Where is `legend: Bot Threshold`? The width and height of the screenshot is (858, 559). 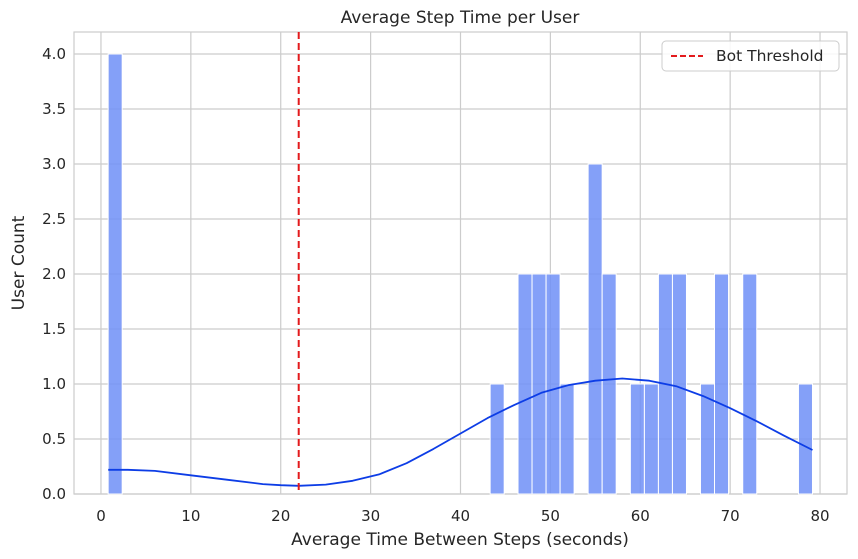 legend: Bot Threshold is located at coordinates (750, 56).